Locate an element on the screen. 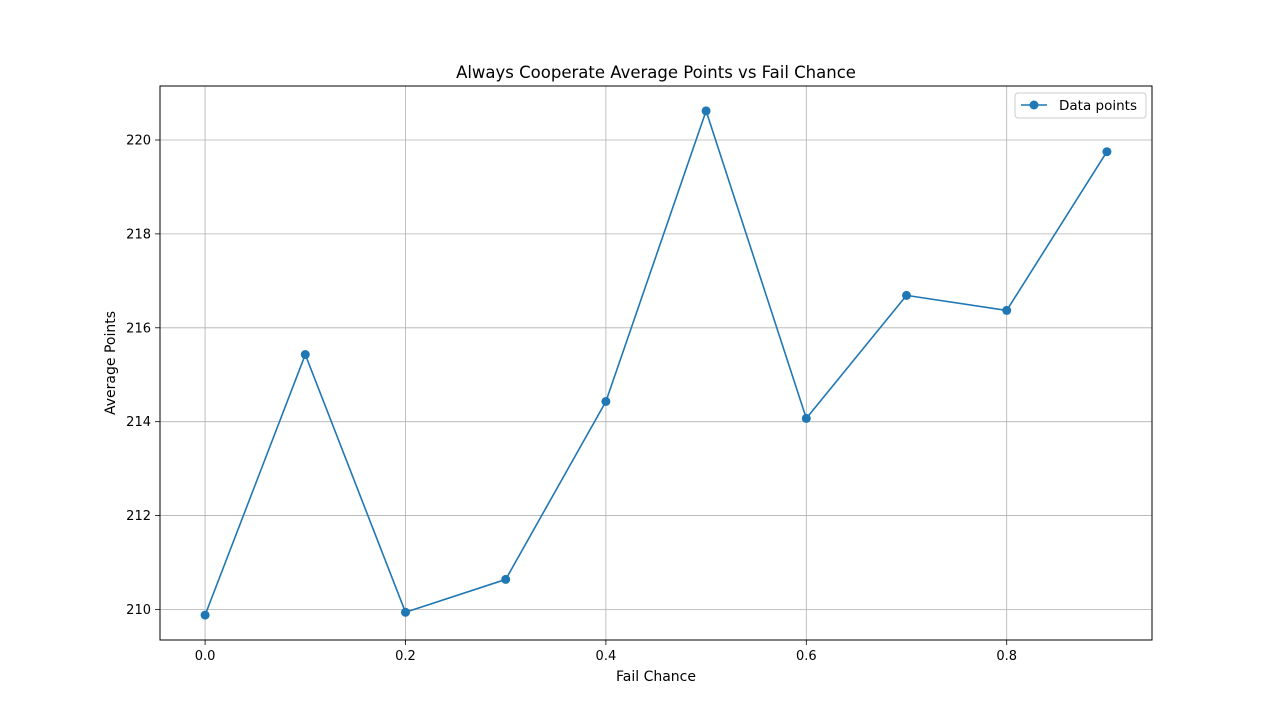 This screenshot has height=719, width=1280. y-tick-label: 212 is located at coordinates (138, 516).